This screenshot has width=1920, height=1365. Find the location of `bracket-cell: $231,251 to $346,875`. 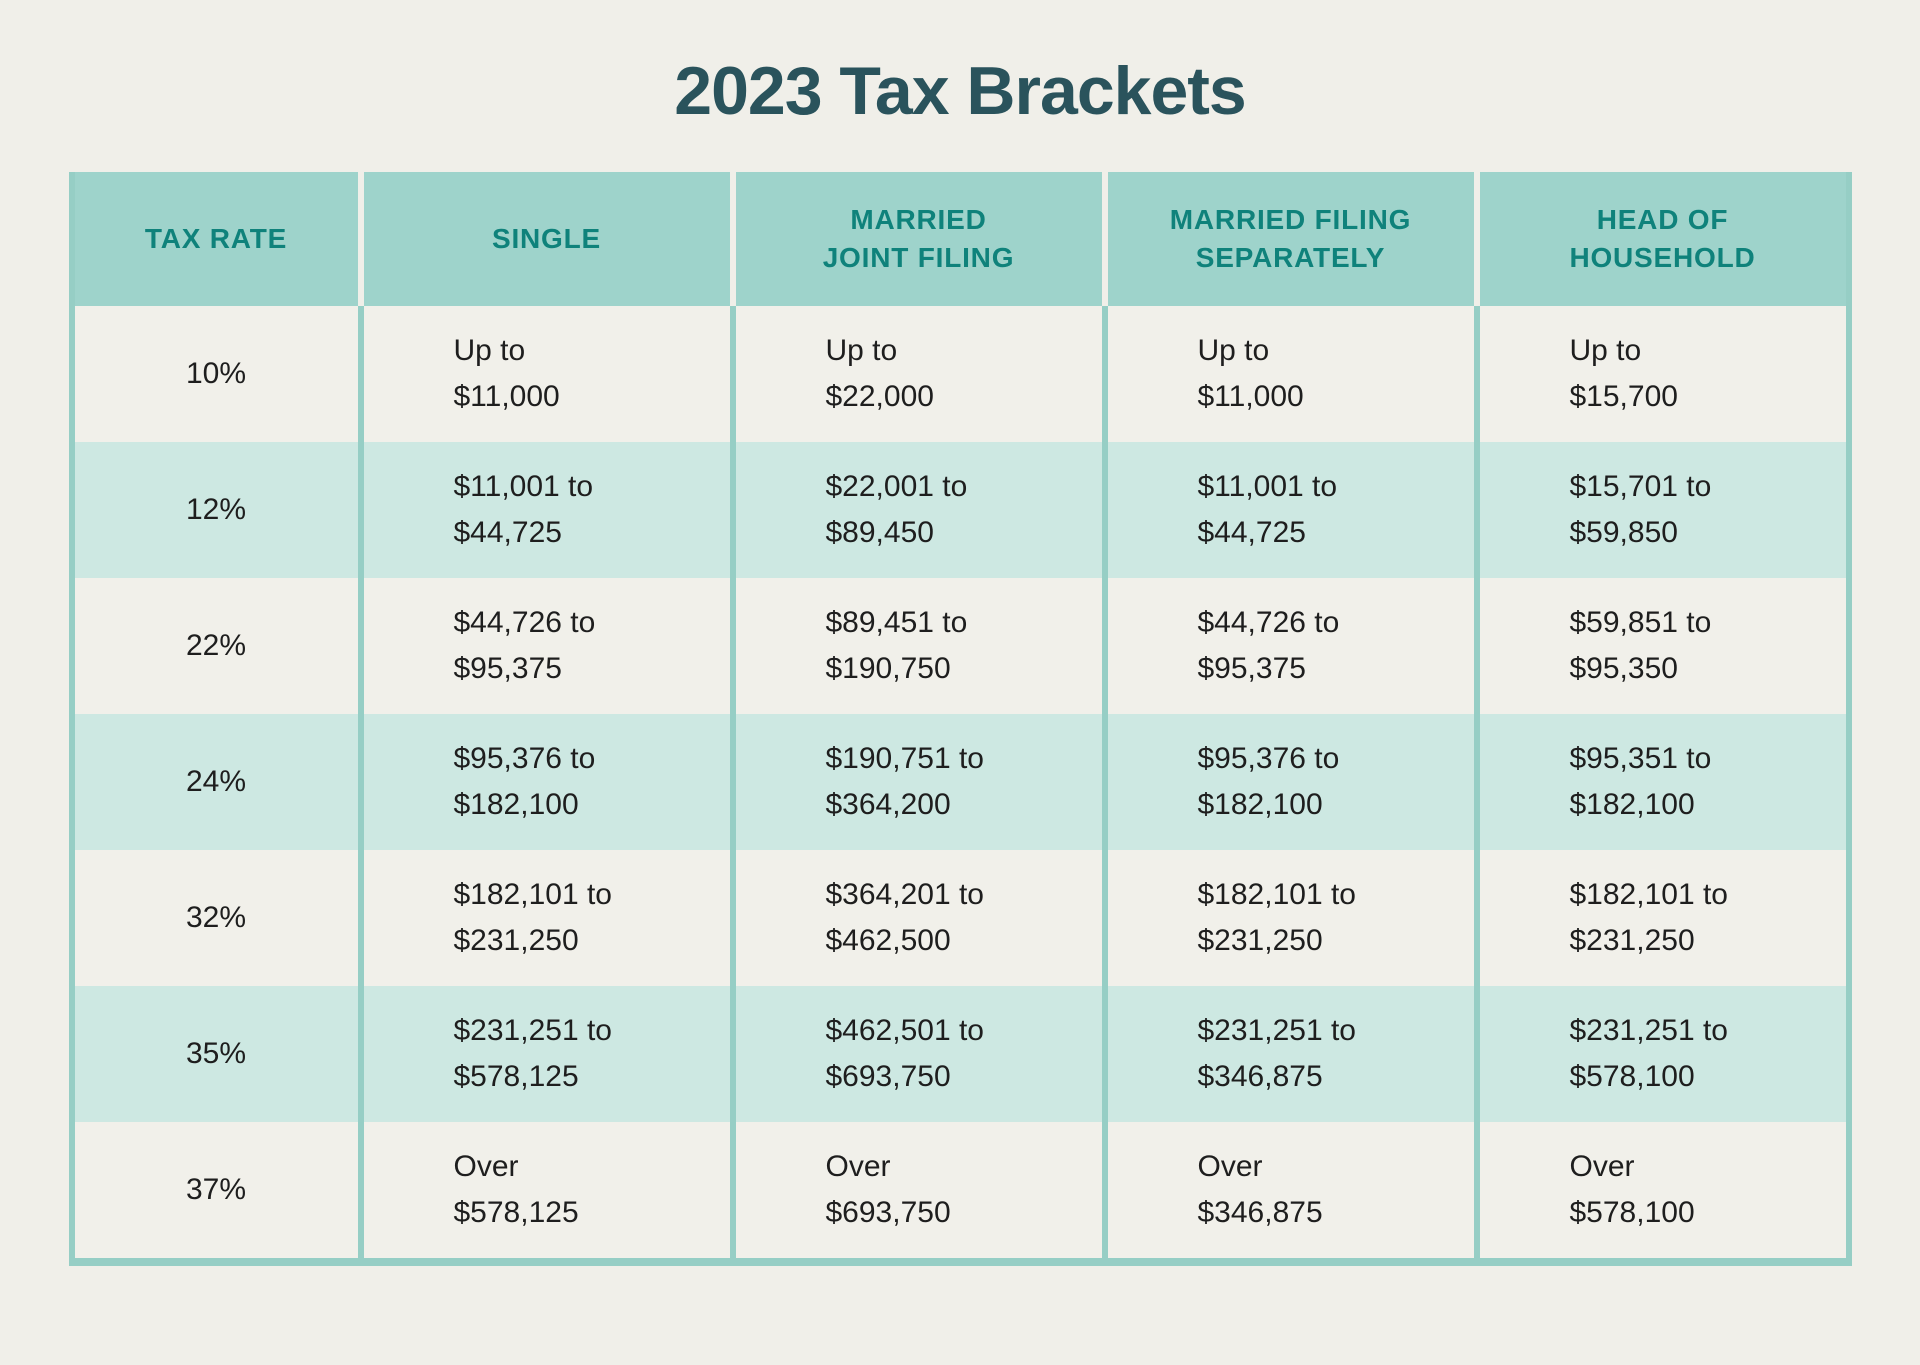

bracket-cell: $231,251 to $346,875 is located at coordinates (1290, 1054).